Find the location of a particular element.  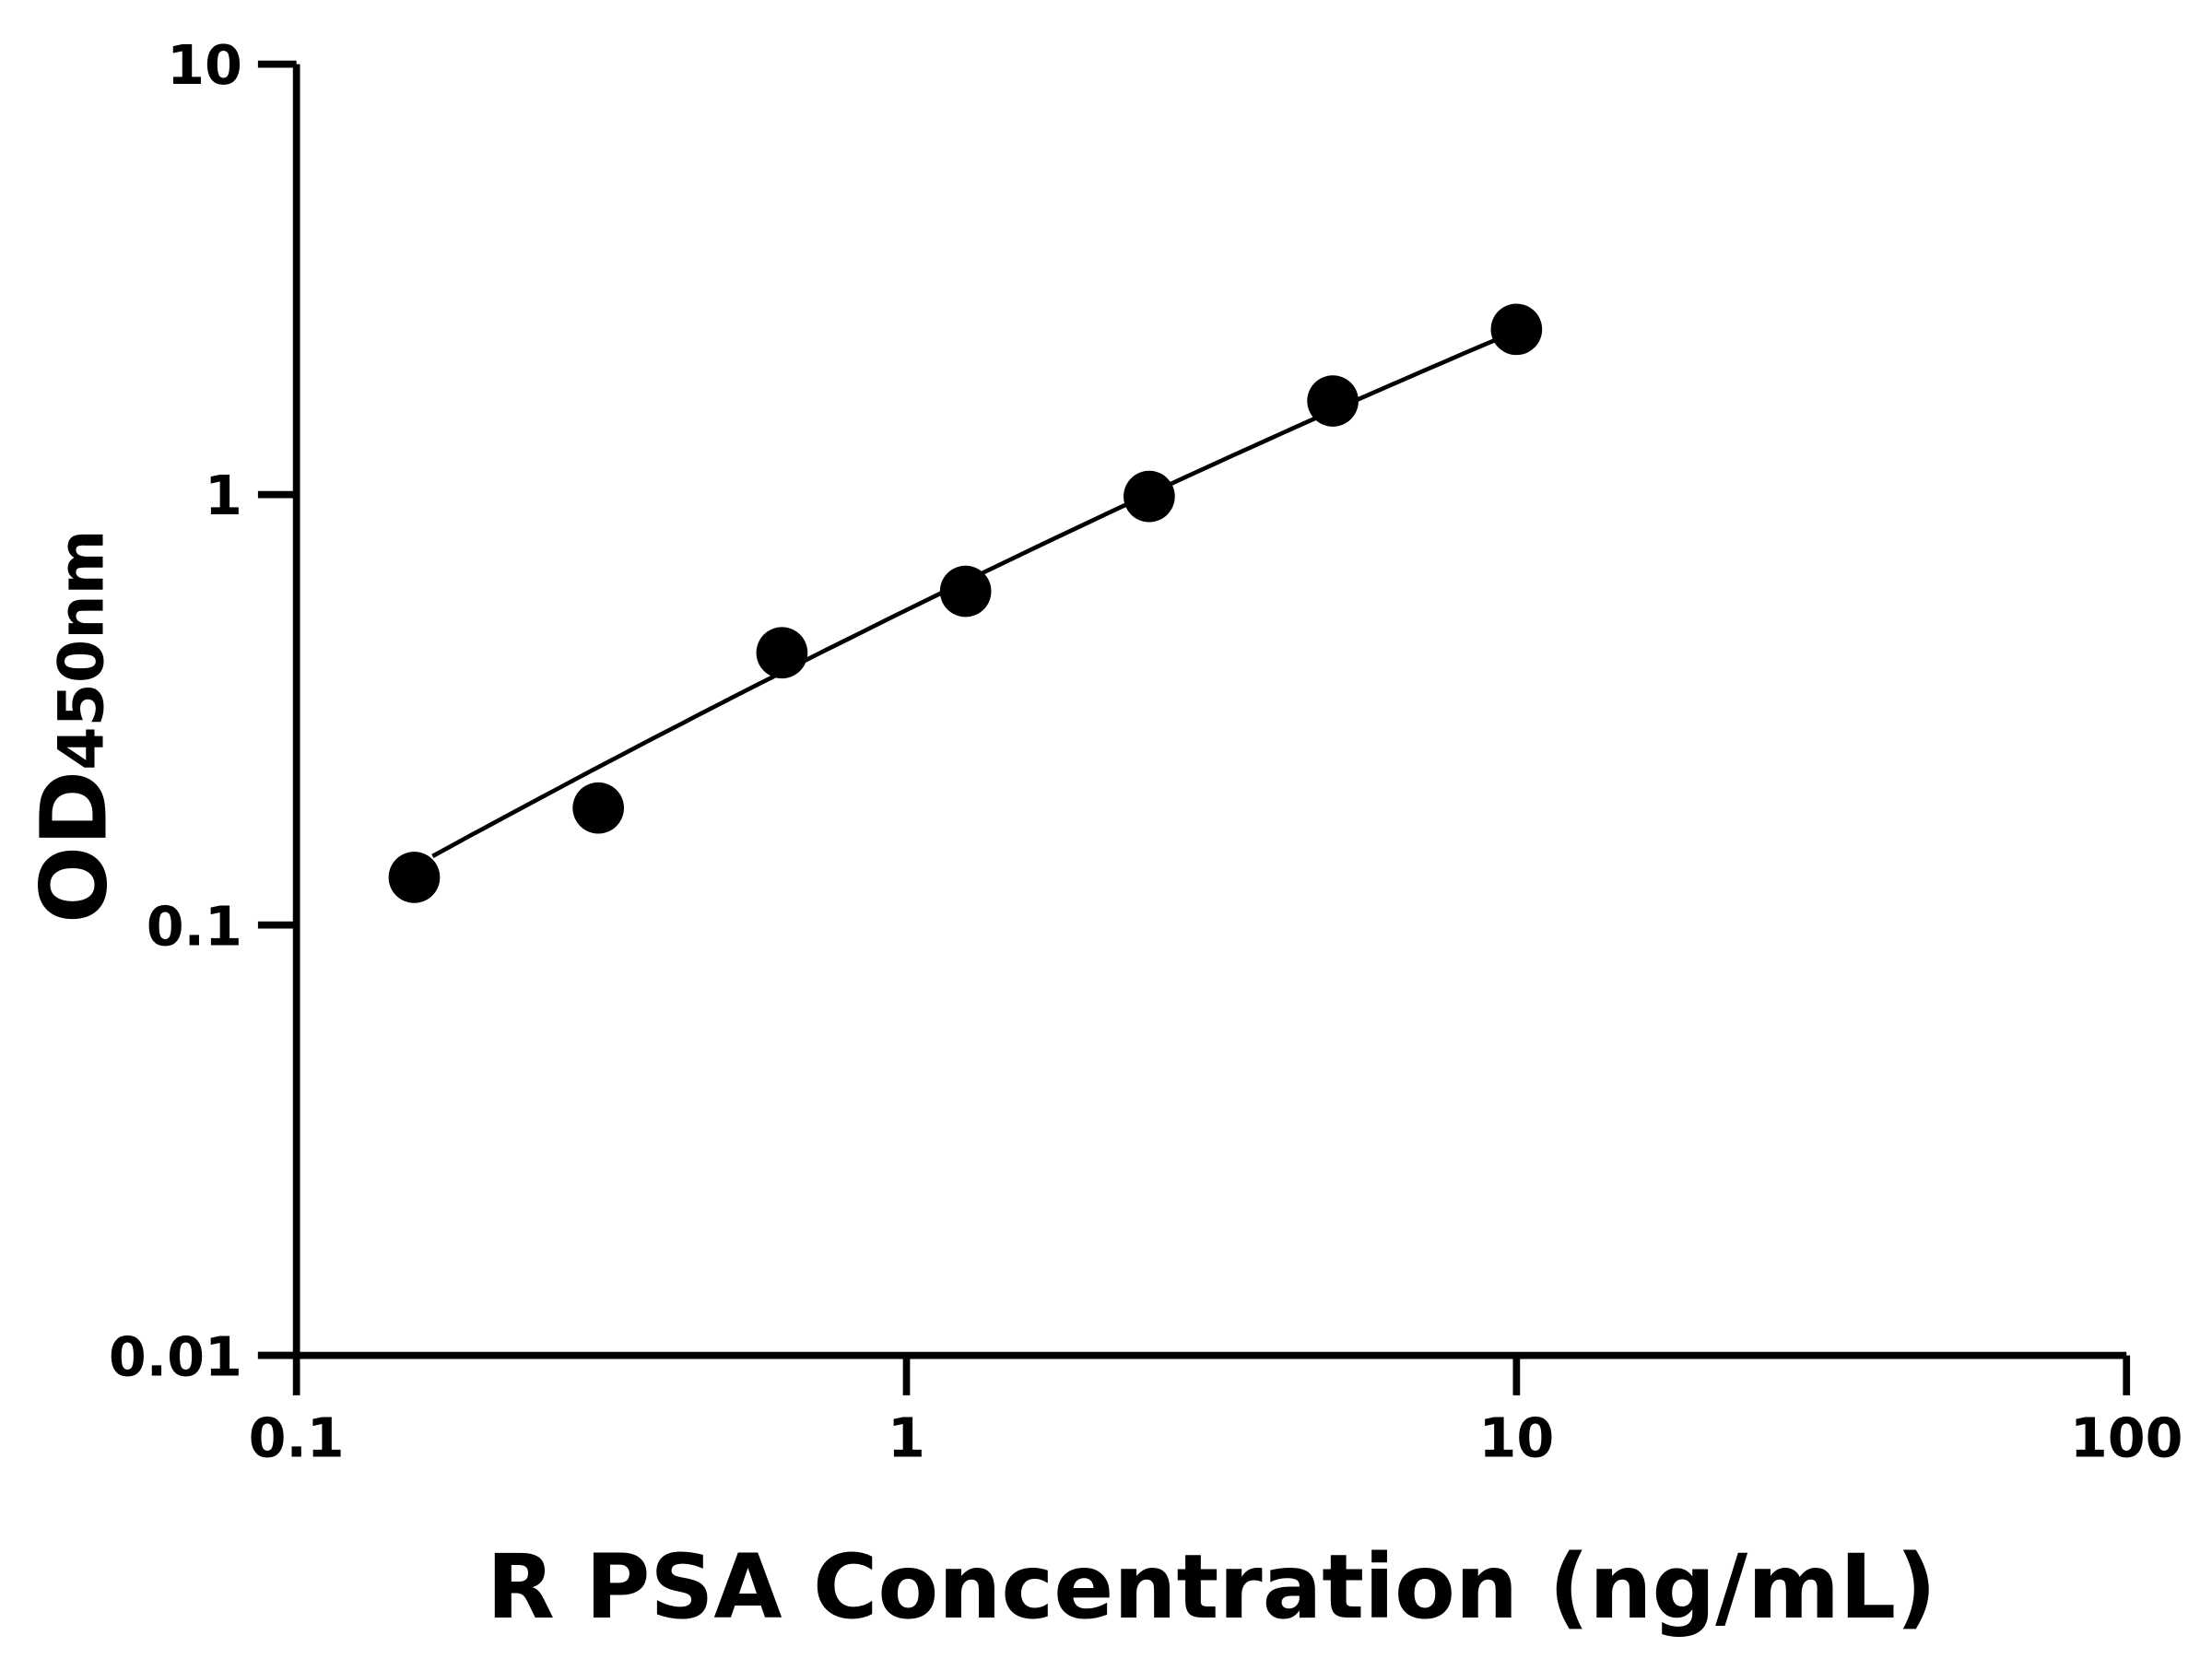

svg-text: OD450nm is located at coordinates (74, 726).